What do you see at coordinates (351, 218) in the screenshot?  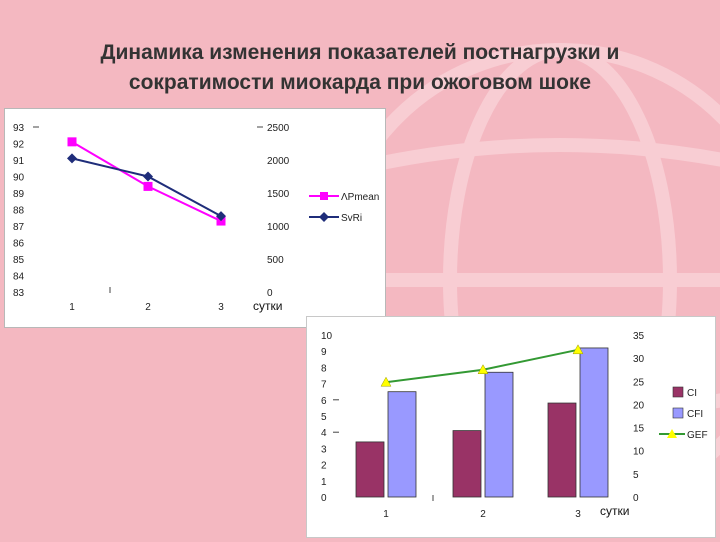 I see `legend-label-SvRi: SvRi` at bounding box center [351, 218].